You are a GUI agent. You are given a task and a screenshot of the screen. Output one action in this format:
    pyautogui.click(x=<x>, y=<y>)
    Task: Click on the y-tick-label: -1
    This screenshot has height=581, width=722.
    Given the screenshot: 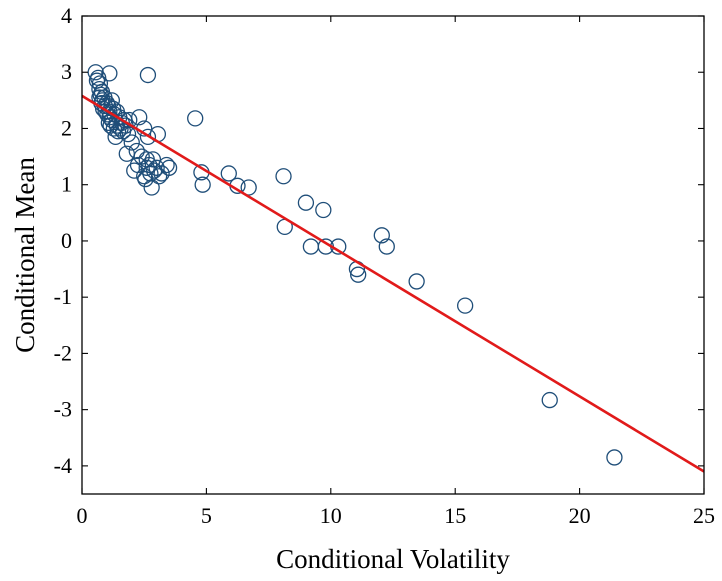 What is the action you would take?
    pyautogui.click(x=63, y=296)
    